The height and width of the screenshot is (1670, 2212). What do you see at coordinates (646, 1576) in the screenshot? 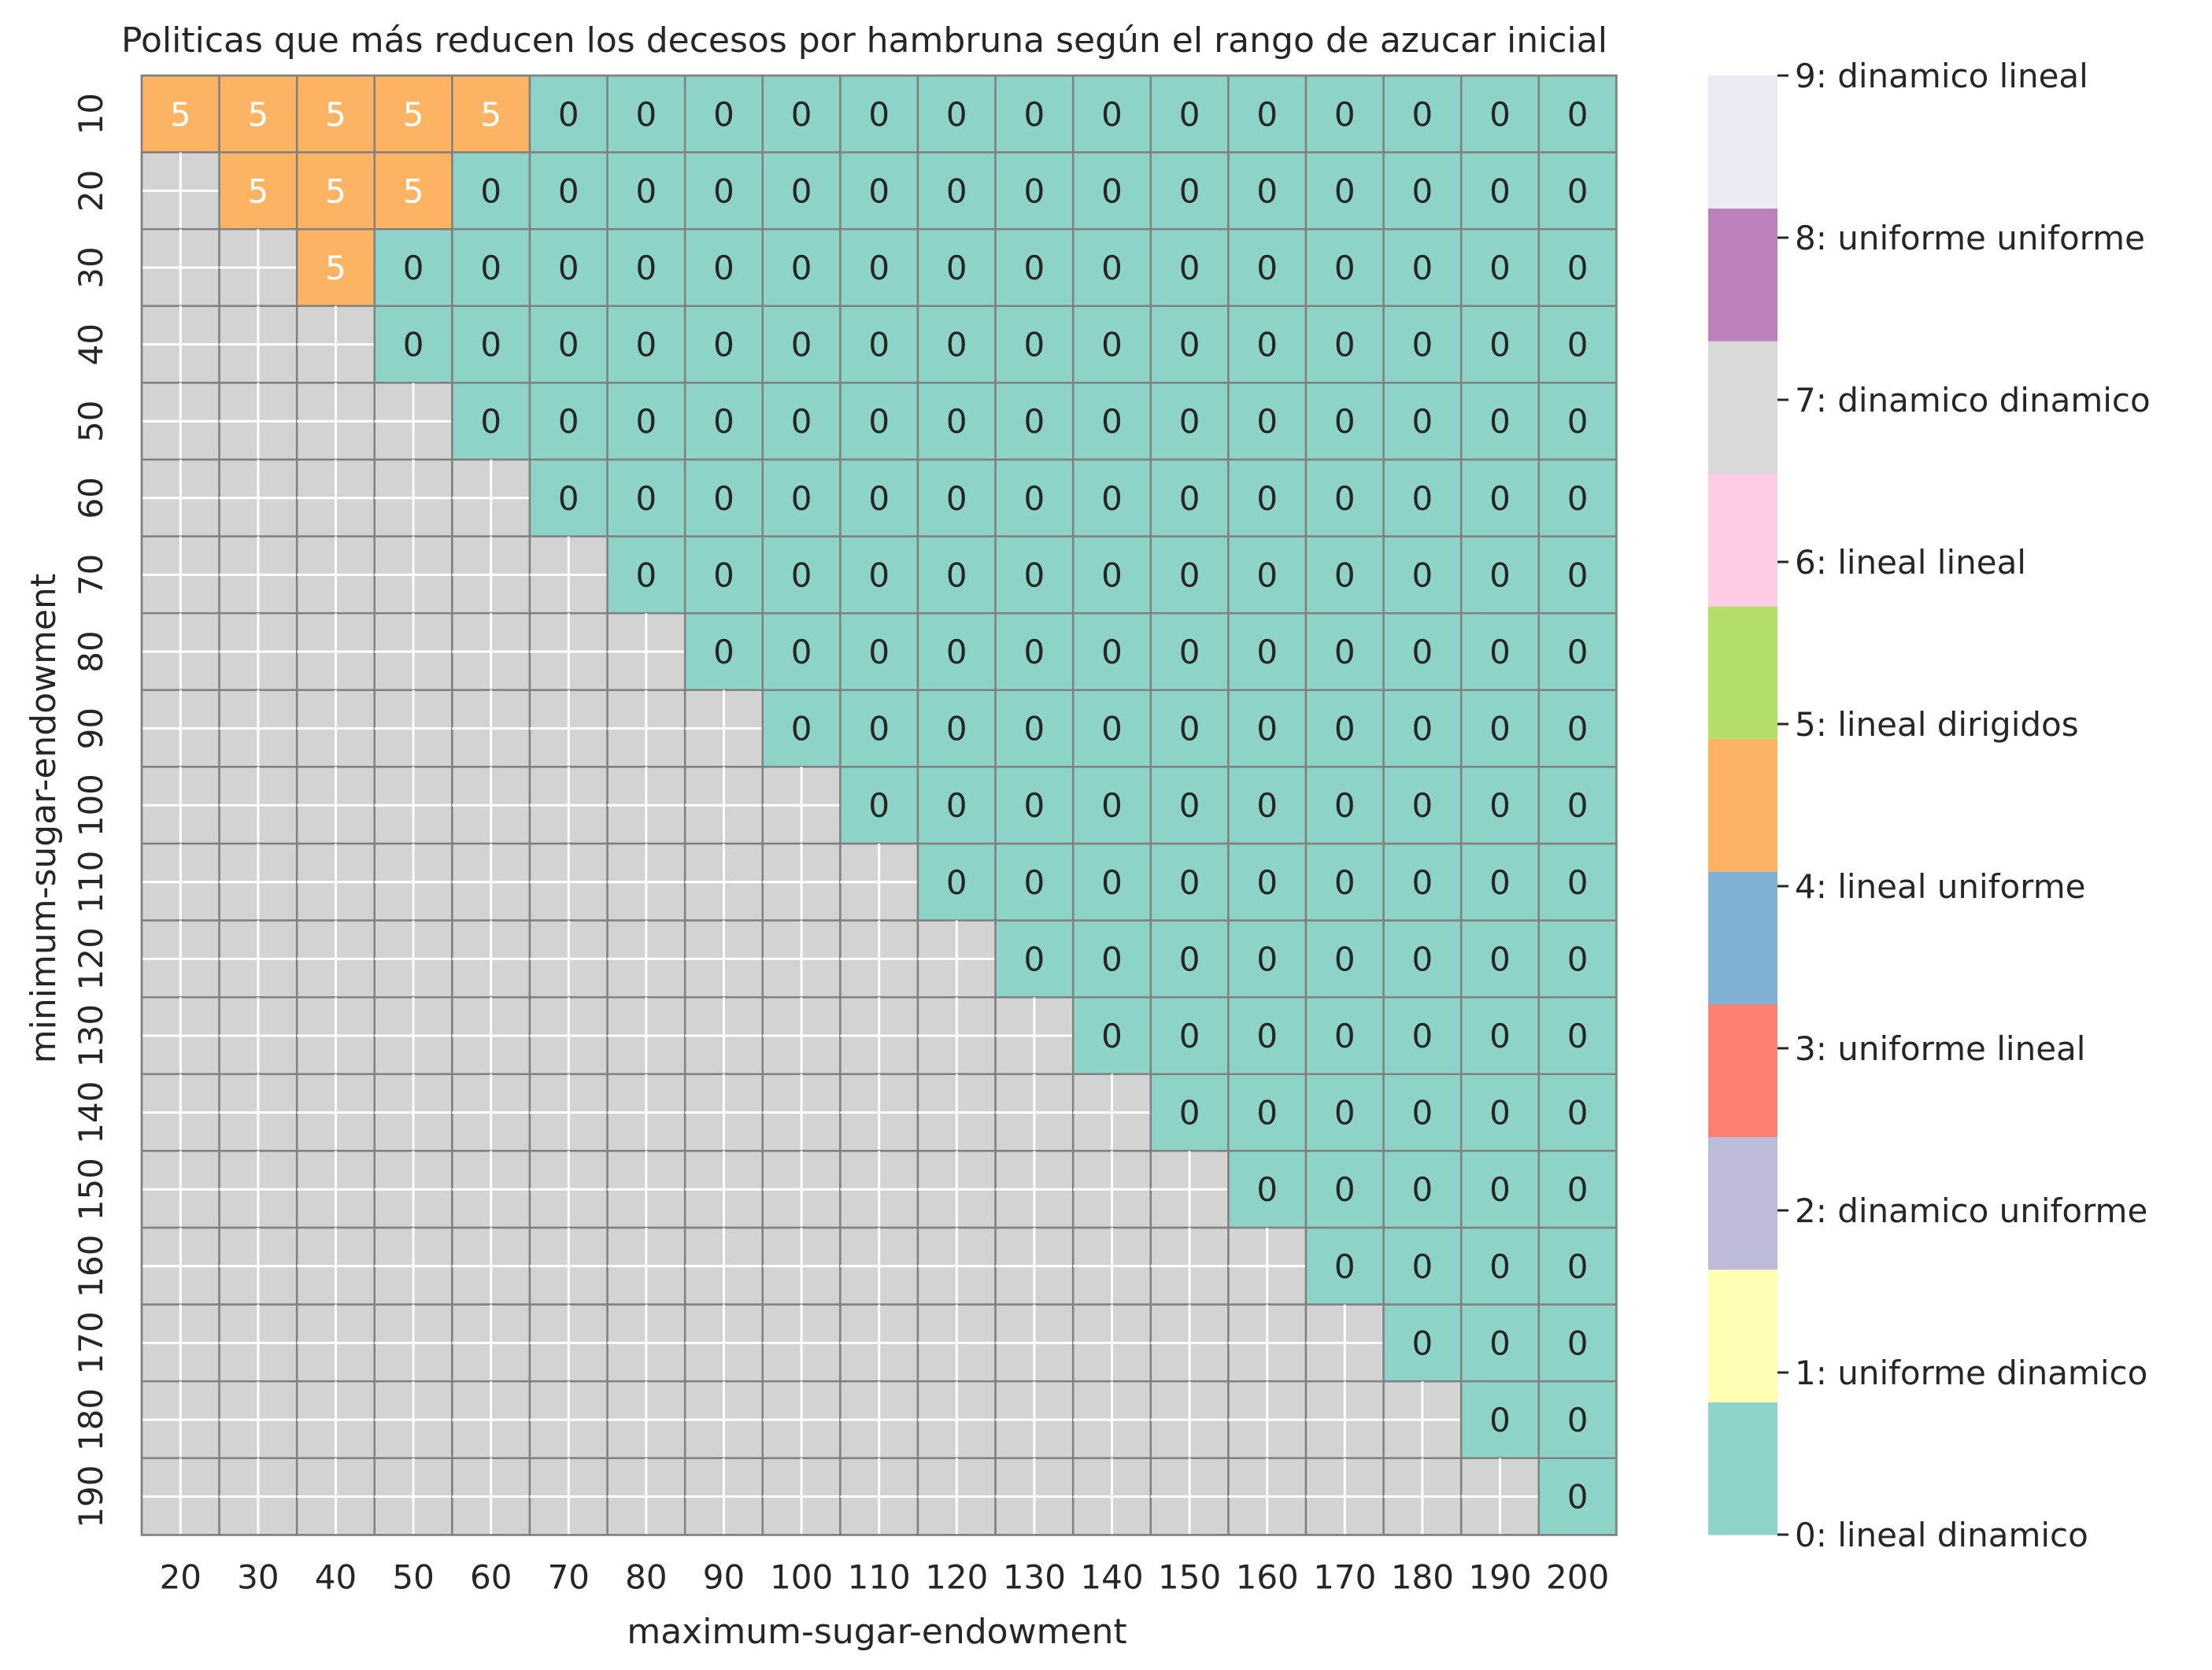
I see `x-tick-label: 80` at bounding box center [646, 1576].